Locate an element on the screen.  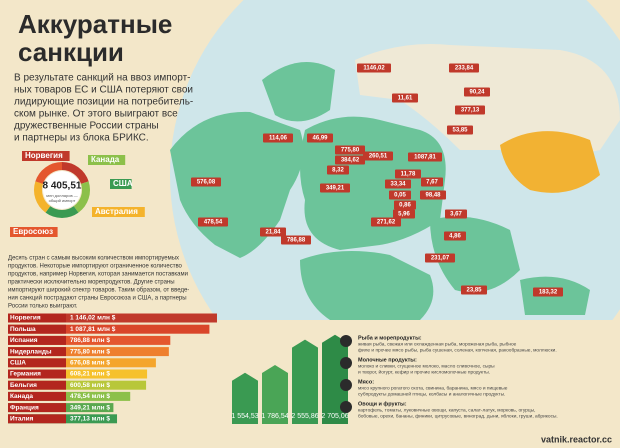
donut-label: Евросоюз is located at coordinates (33, 231).